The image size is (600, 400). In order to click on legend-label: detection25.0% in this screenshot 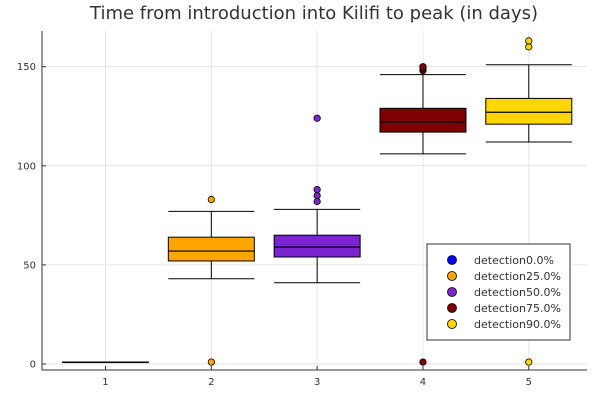, I will do `click(517, 276)`.